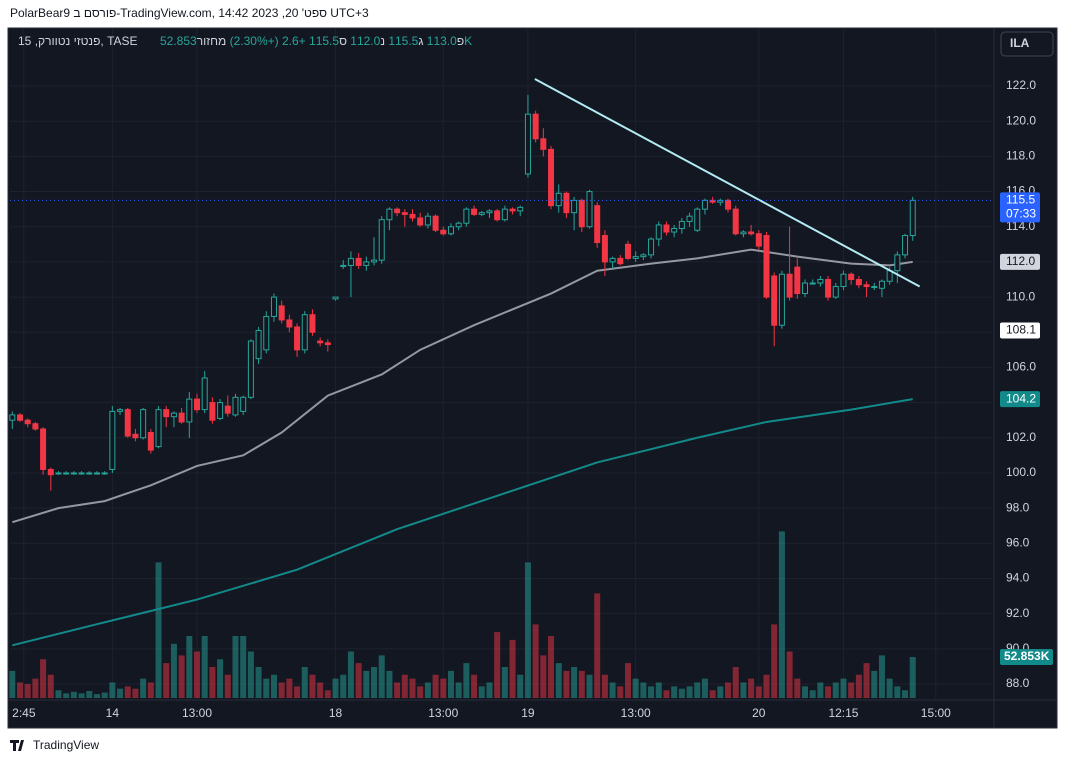  What do you see at coordinates (197, 713) in the screenshot?
I see `x-tick-label: 13:00` at bounding box center [197, 713].